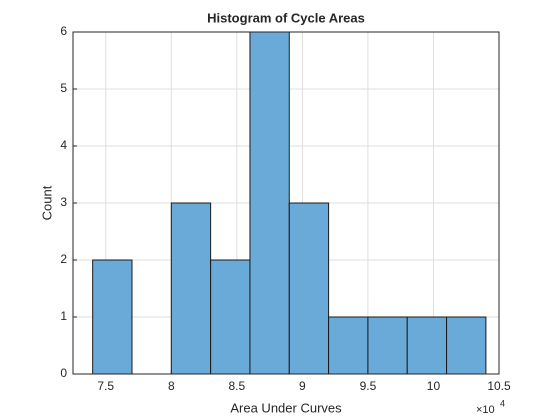 This screenshot has height=420, width=560. What do you see at coordinates (171, 386) in the screenshot?
I see `x-tick-label: 8` at bounding box center [171, 386].